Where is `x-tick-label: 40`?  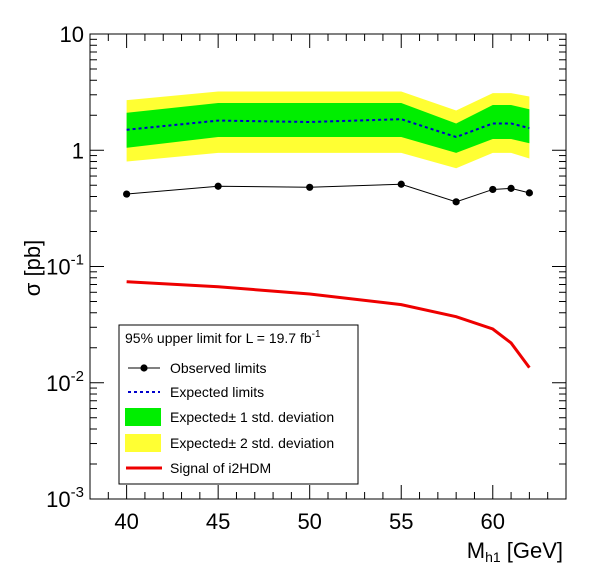
x-tick-label: 40 is located at coordinates (126, 521).